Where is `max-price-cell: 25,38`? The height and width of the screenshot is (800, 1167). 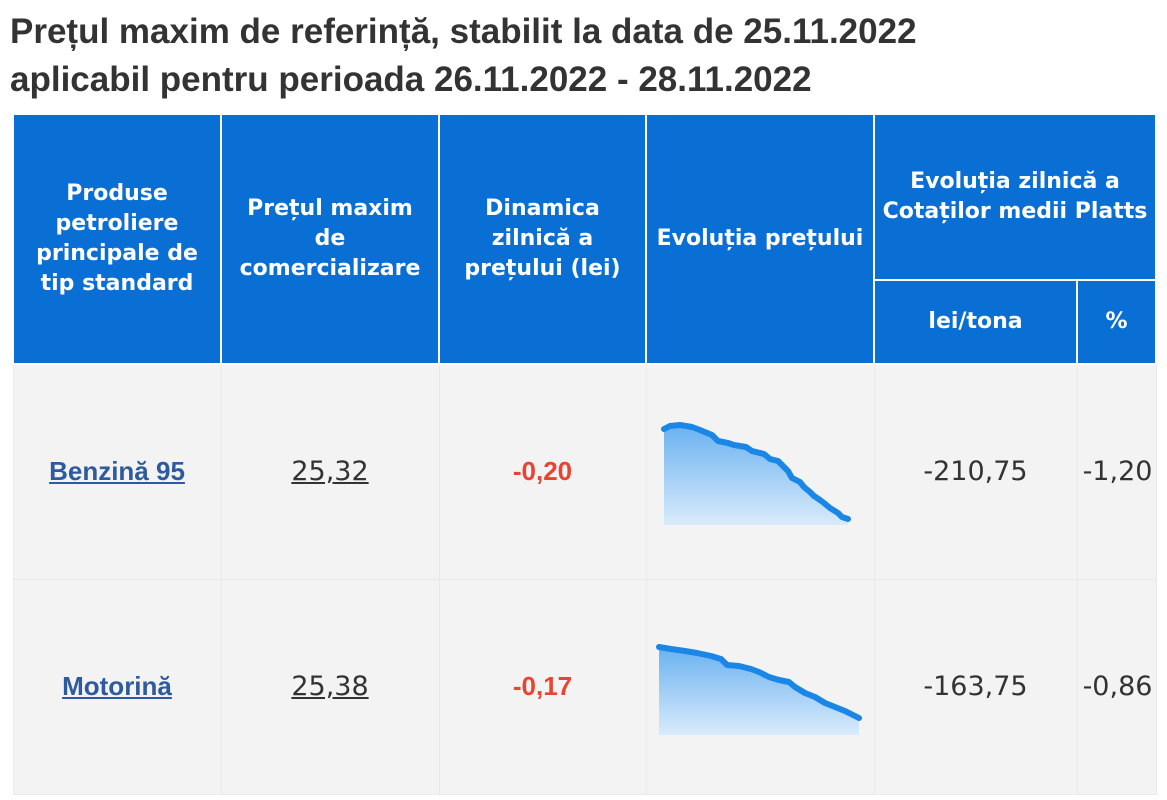 max-price-cell: 25,38 is located at coordinates (330, 686).